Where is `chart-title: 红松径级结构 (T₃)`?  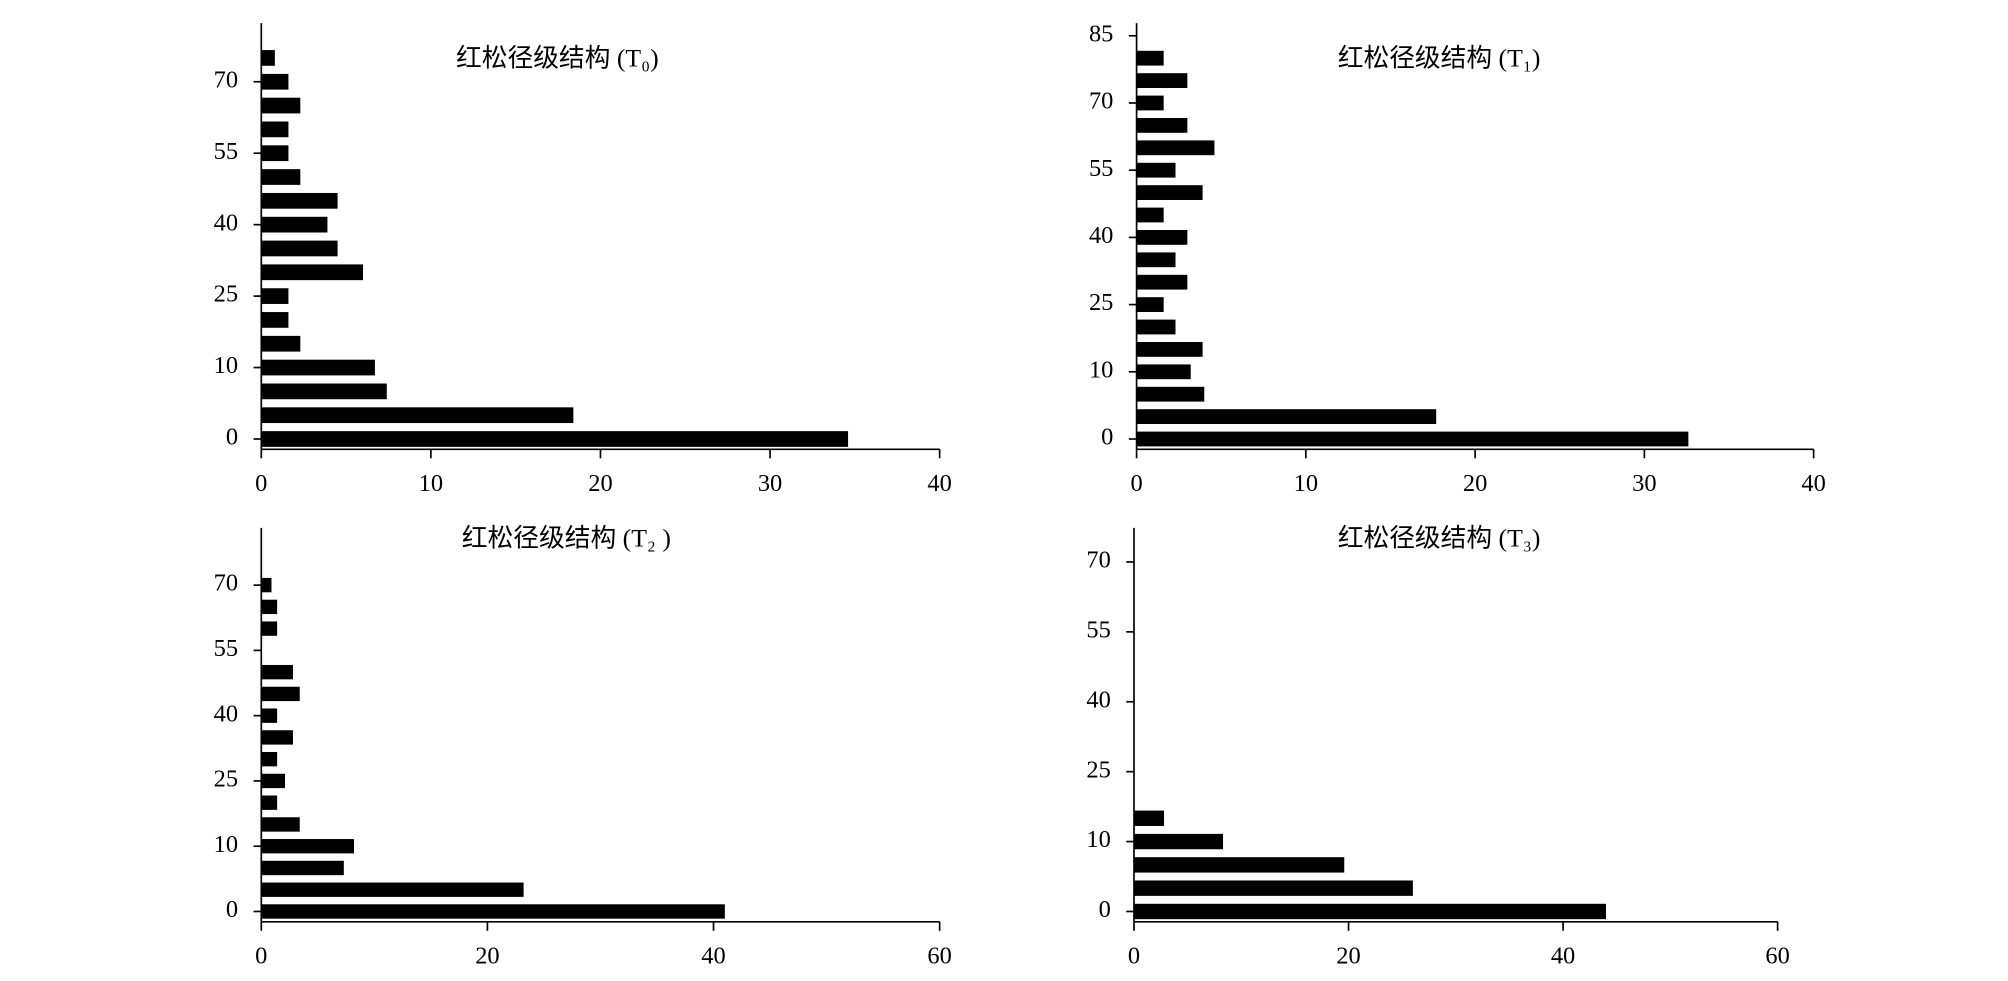
chart-title: 红松径级结构 (T₃) is located at coordinates (1439, 538).